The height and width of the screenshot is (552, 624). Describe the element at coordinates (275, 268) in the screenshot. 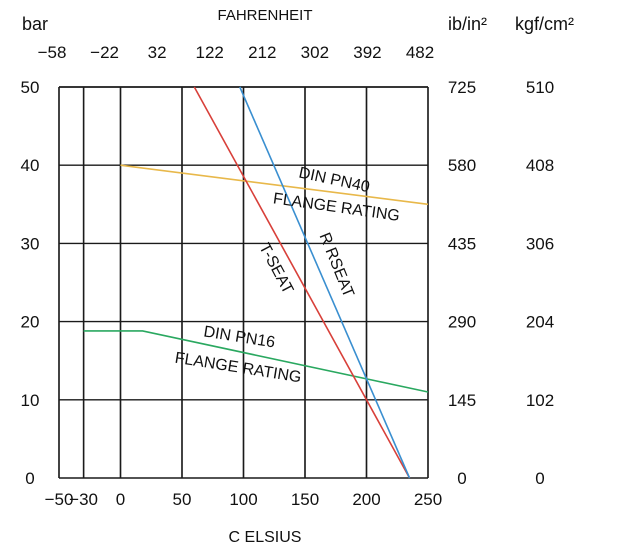

I see `curve-annotation: T-SEAT` at that location.